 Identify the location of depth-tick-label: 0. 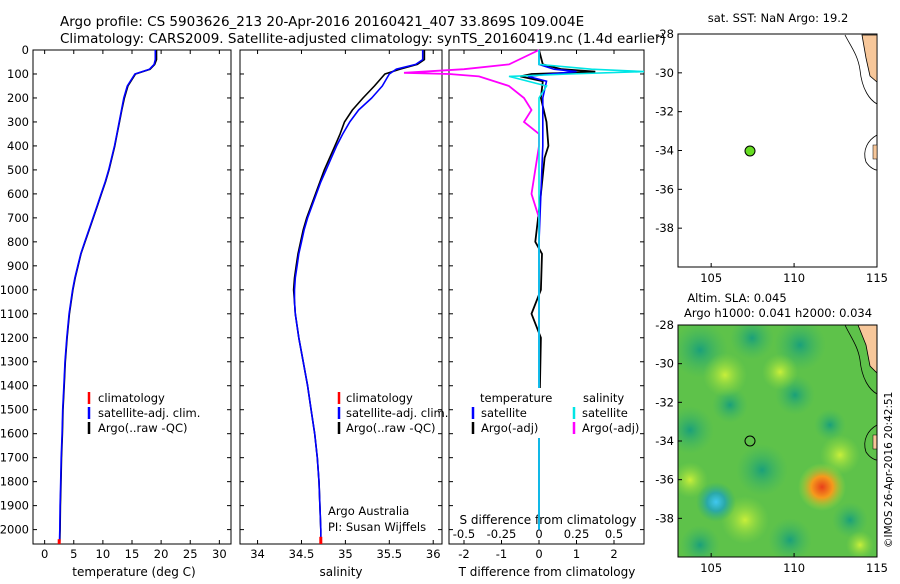
(25, 50).